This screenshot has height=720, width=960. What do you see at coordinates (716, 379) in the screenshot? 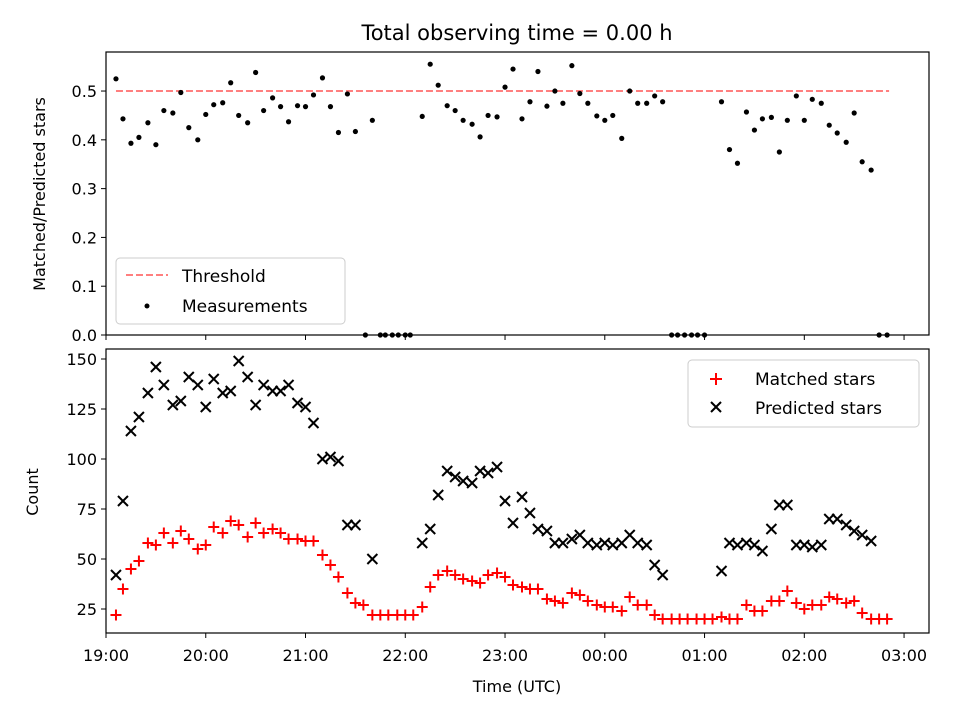
I see `legend-matched-marker` at bounding box center [716, 379].